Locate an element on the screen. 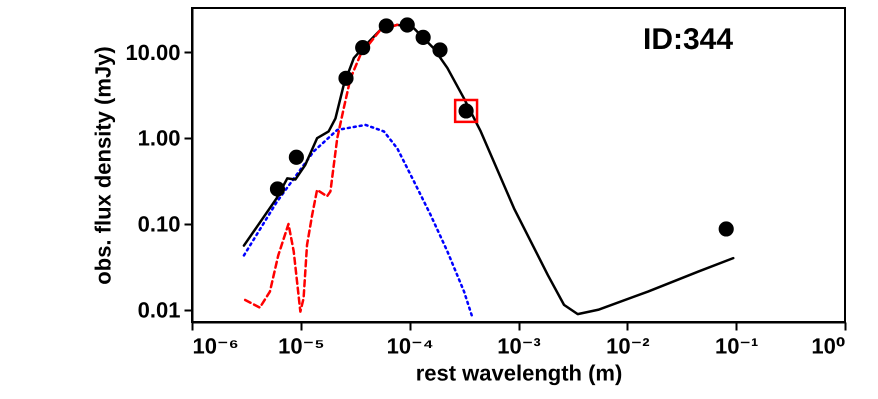 This screenshot has height=399, width=878. x-tick-label: 10⁻³ is located at coordinates (519, 346).